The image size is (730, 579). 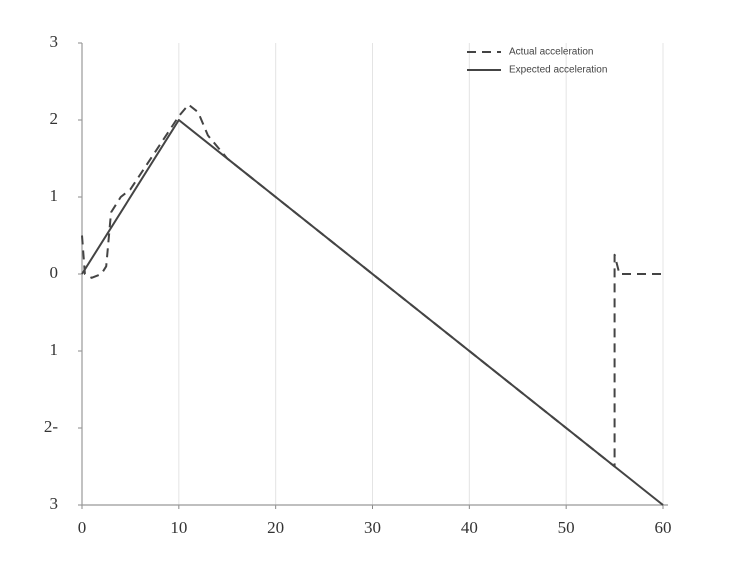 I want to click on legend-label: Actual acceleration, so click(x=551, y=52).